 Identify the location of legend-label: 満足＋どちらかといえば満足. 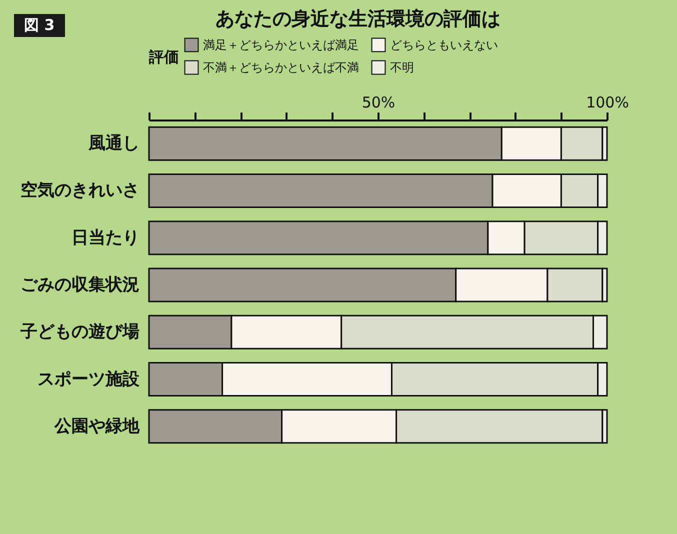
(281, 45).